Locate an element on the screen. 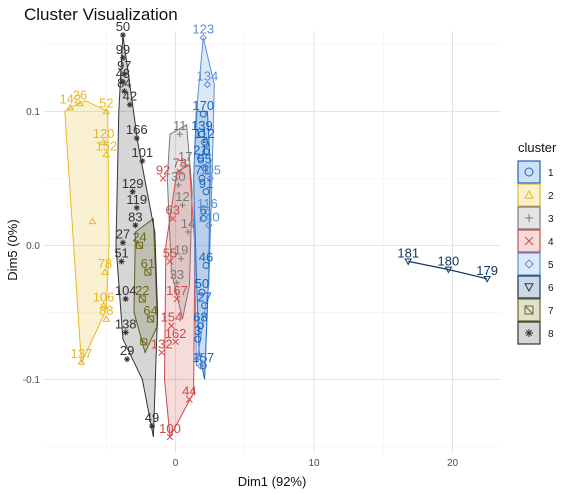 Image resolution: width=576 pixels, height=495 pixels. x-tick-label: 20 is located at coordinates (453, 463).